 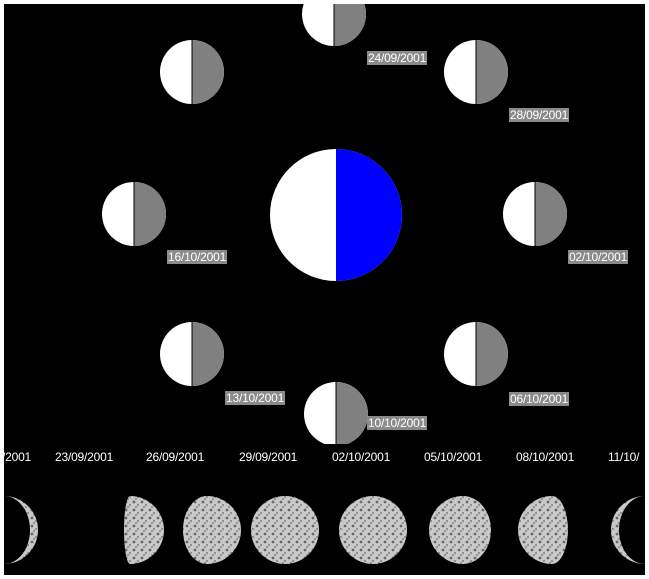 I want to click on strip-date-label: 02/10/2001, so click(x=361, y=457).